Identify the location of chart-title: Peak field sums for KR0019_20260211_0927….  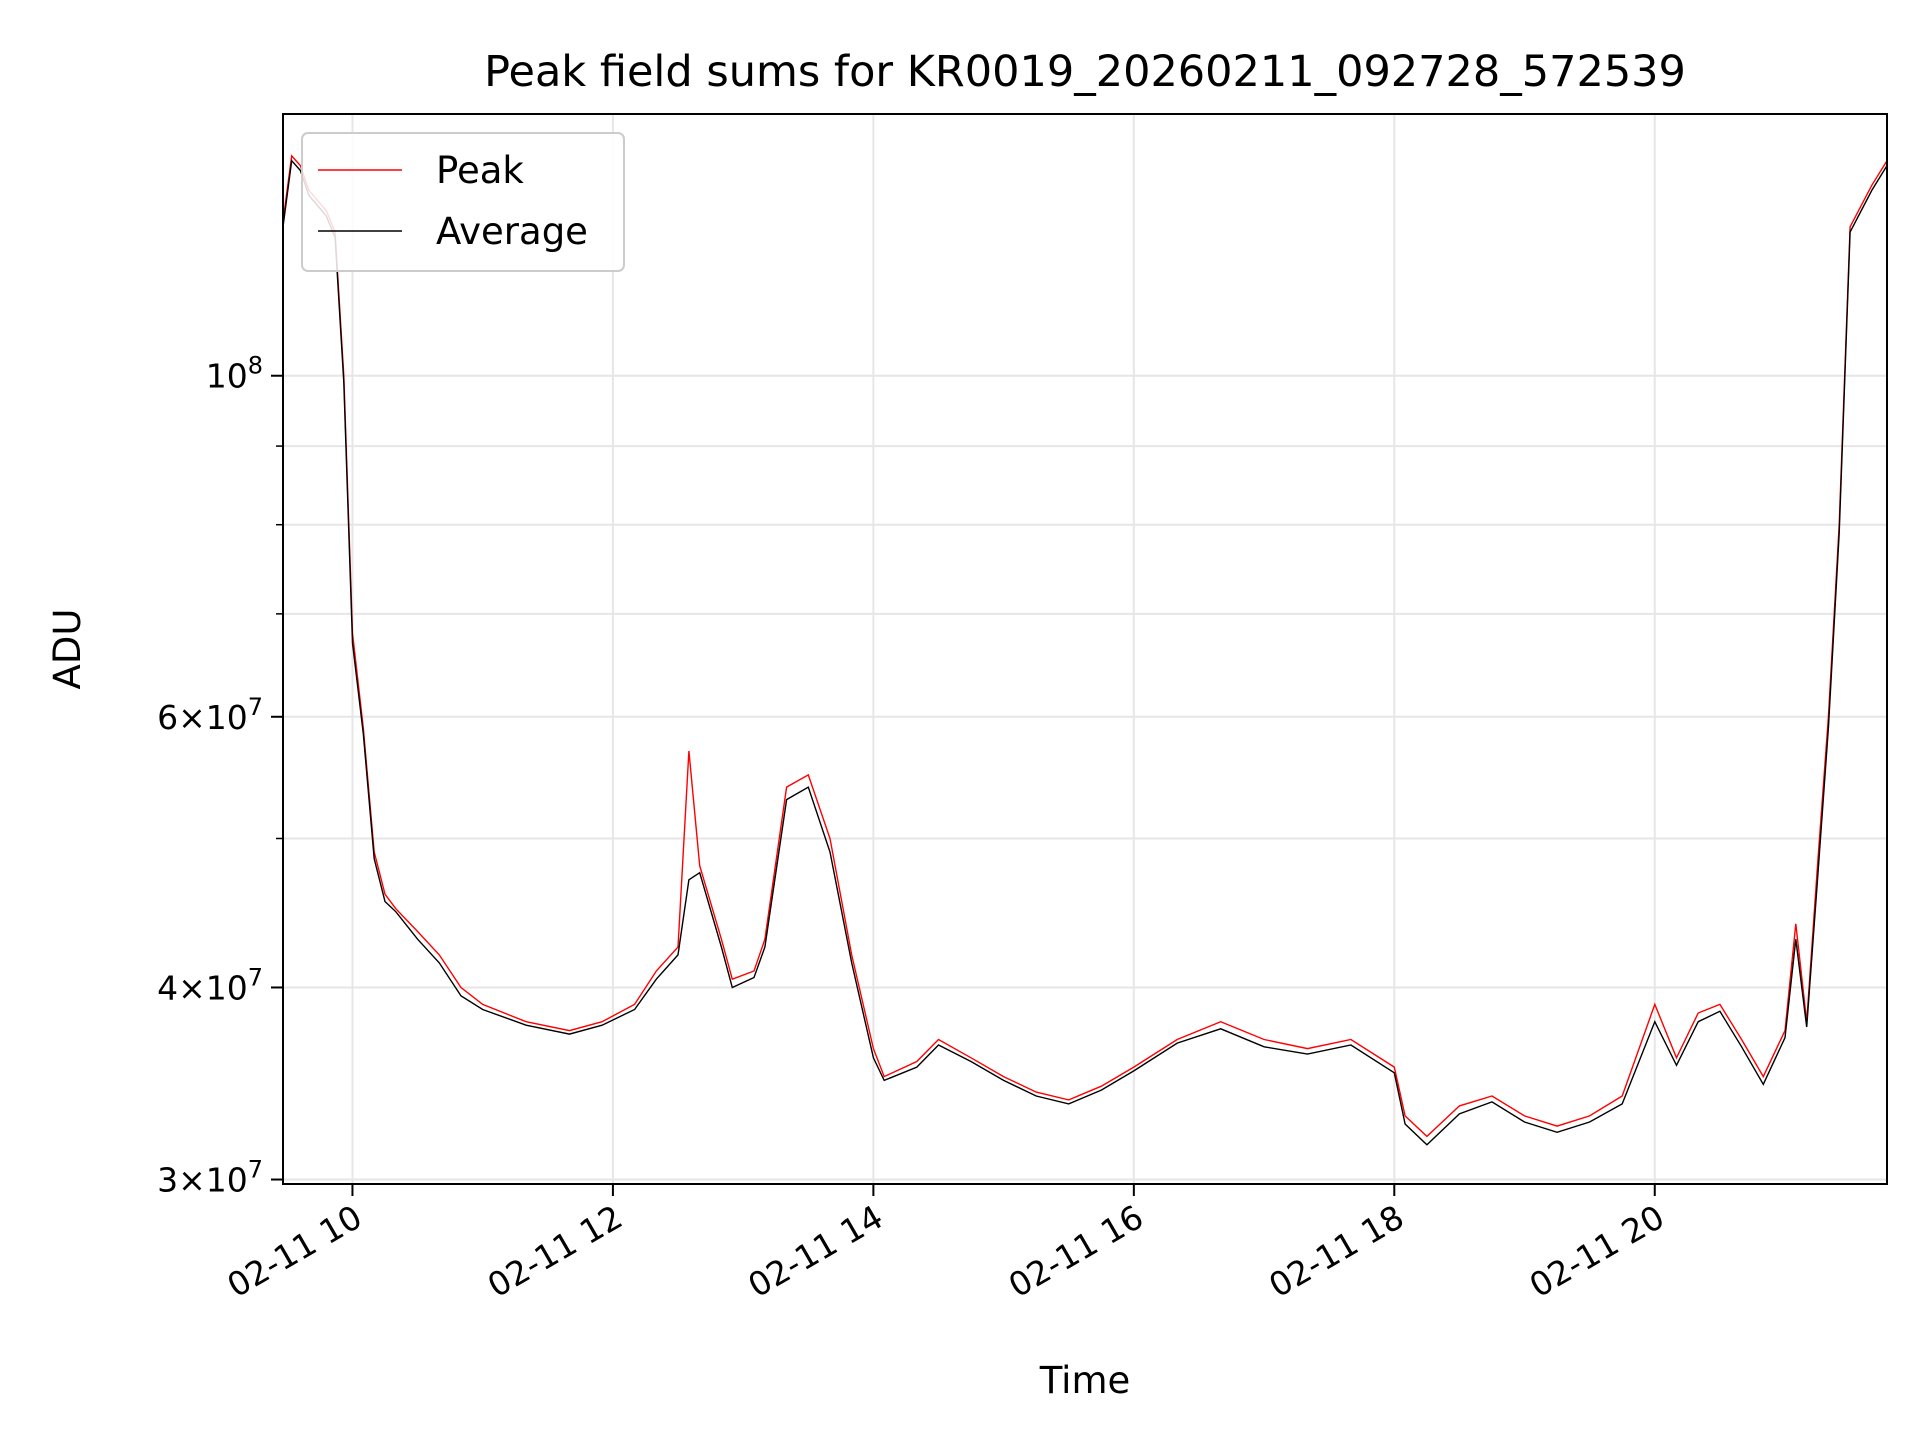
(1085, 72).